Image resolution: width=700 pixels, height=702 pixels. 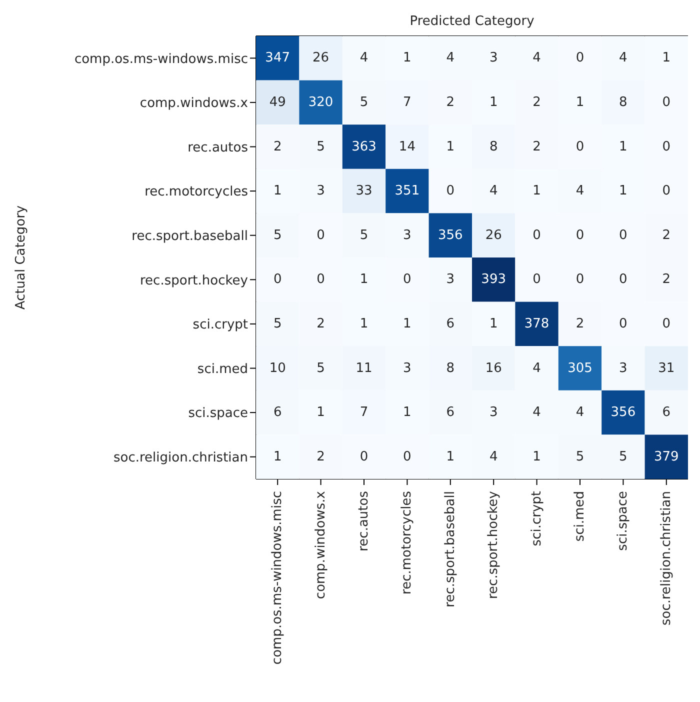 What do you see at coordinates (450, 549) in the screenshot?
I see `x-tick-label: rec.sport.baseball` at bounding box center [450, 549].